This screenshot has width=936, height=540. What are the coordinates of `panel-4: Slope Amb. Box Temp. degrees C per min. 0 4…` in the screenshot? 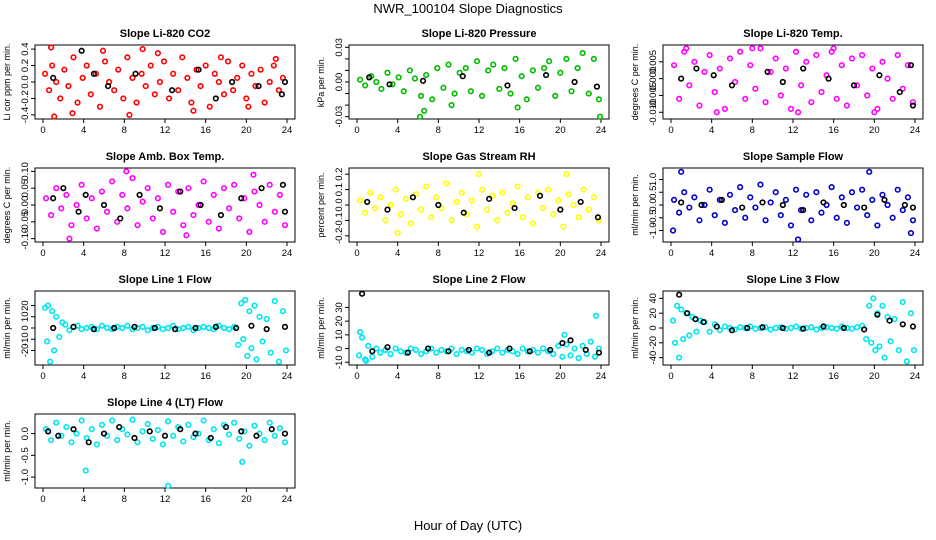 It's located at (149, 205).